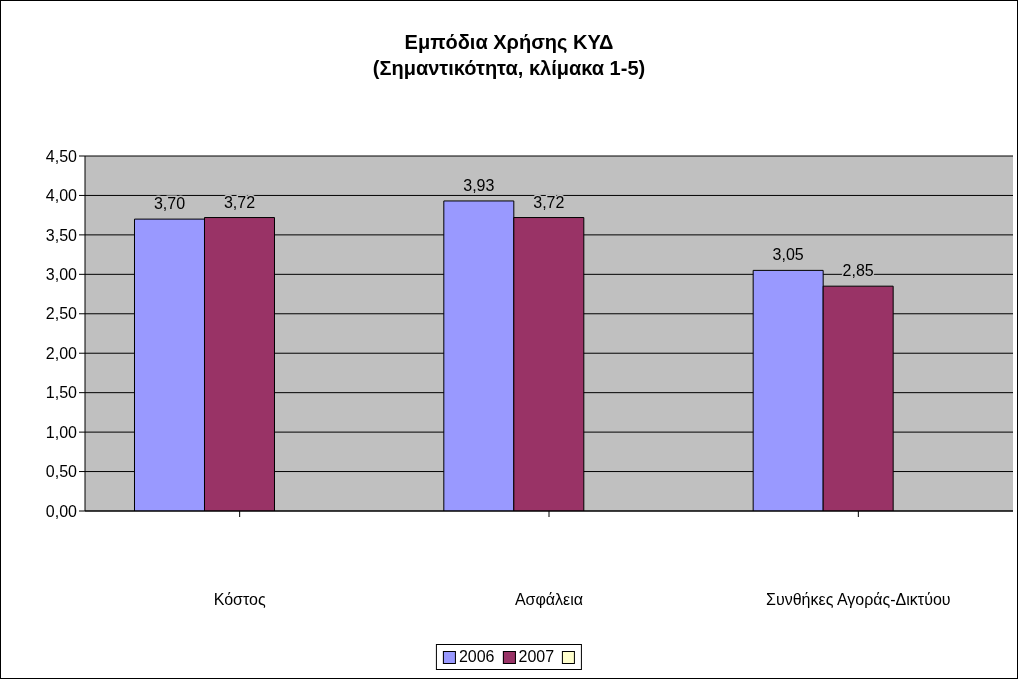 This screenshot has width=1018, height=679. I want to click on data-label: 3,05, so click(788, 255).